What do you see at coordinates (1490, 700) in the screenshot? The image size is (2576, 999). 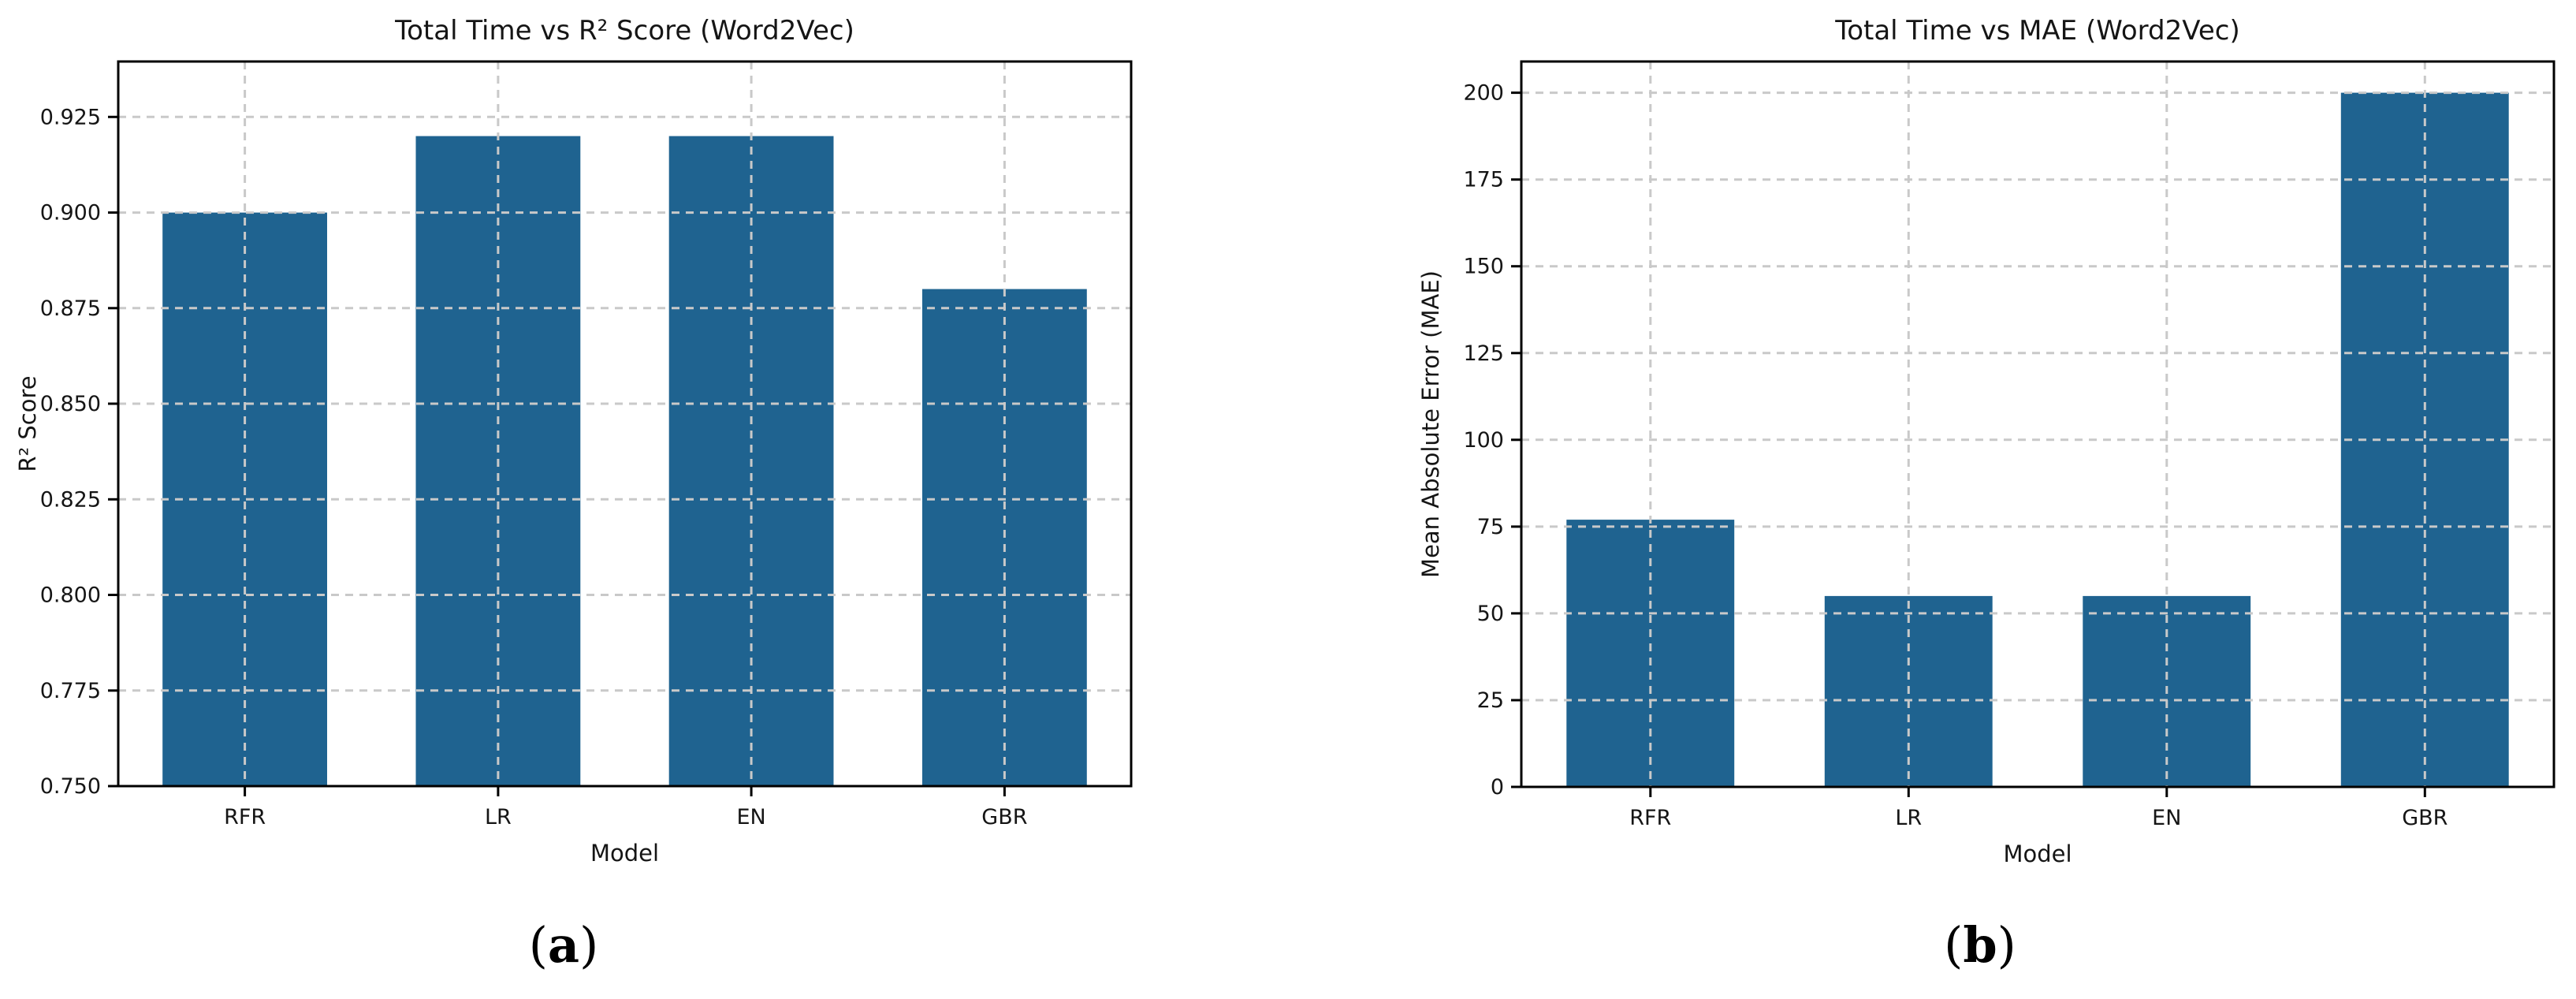 I see `y-tick-label: 25` at bounding box center [1490, 700].